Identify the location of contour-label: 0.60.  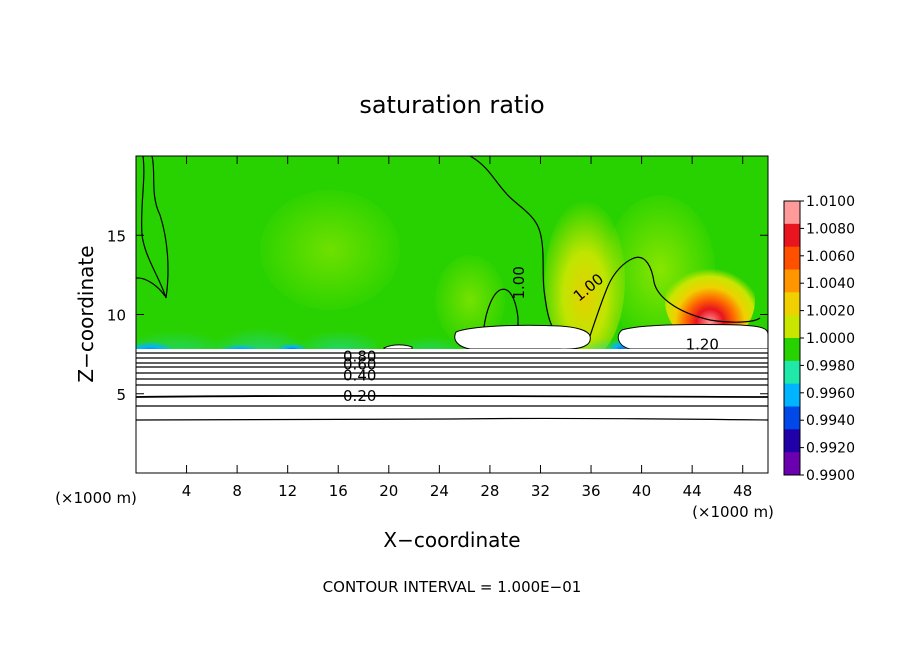
(359, 364).